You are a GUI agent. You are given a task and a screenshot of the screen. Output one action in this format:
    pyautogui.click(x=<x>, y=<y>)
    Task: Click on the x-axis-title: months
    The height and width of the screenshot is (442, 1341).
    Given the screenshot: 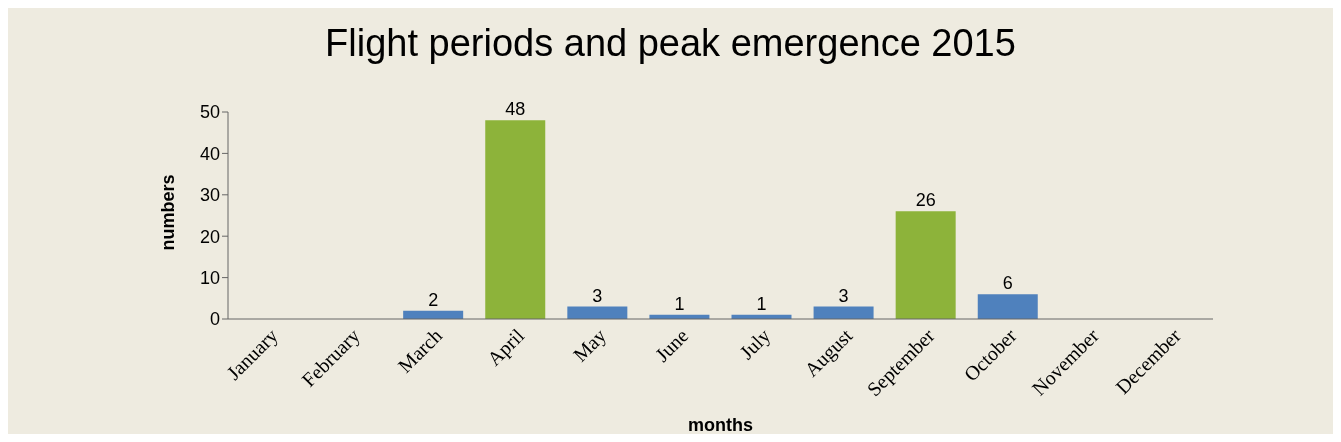 What is the action you would take?
    pyautogui.click(x=720, y=425)
    